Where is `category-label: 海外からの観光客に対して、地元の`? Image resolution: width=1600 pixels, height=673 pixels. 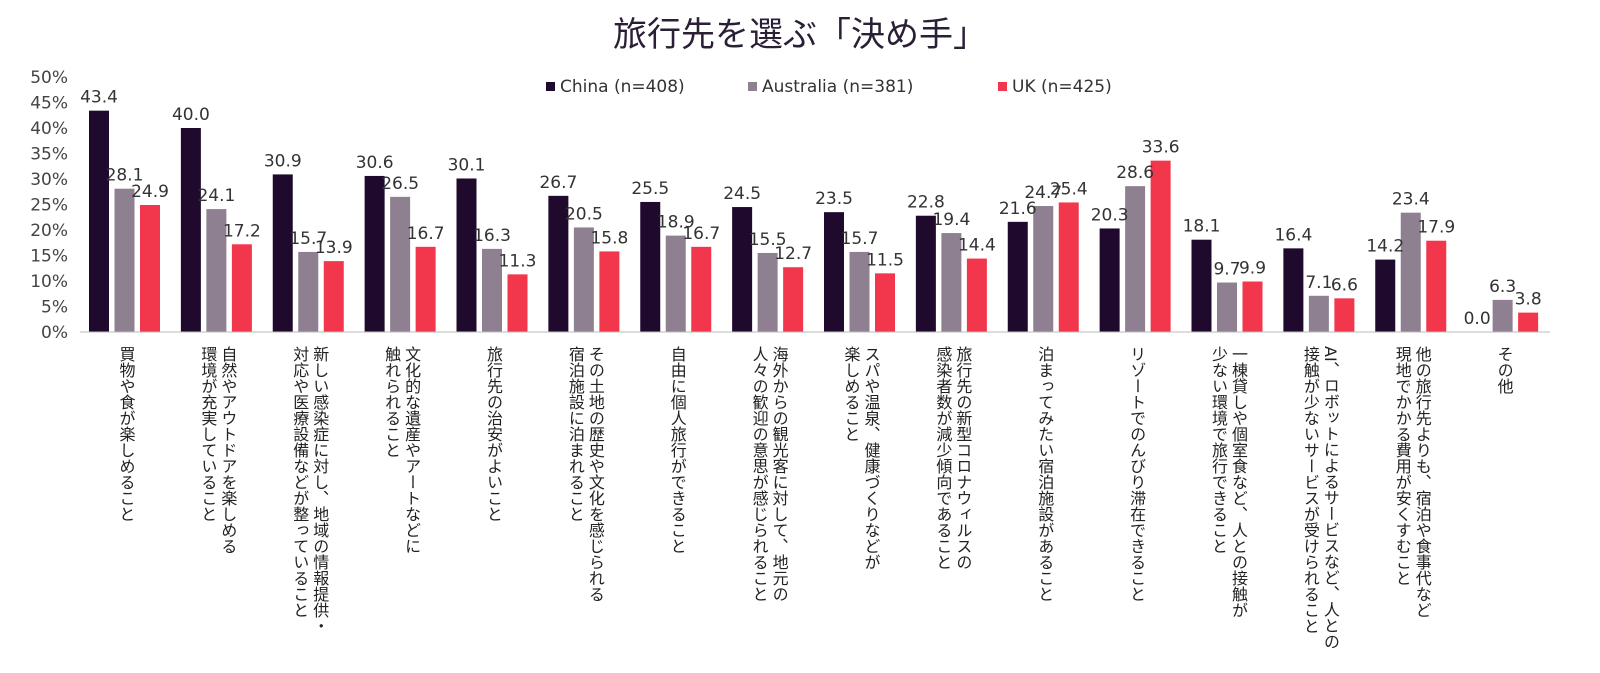 category-label: 海外からの観光客に対して、地元の is located at coordinates (779, 474).